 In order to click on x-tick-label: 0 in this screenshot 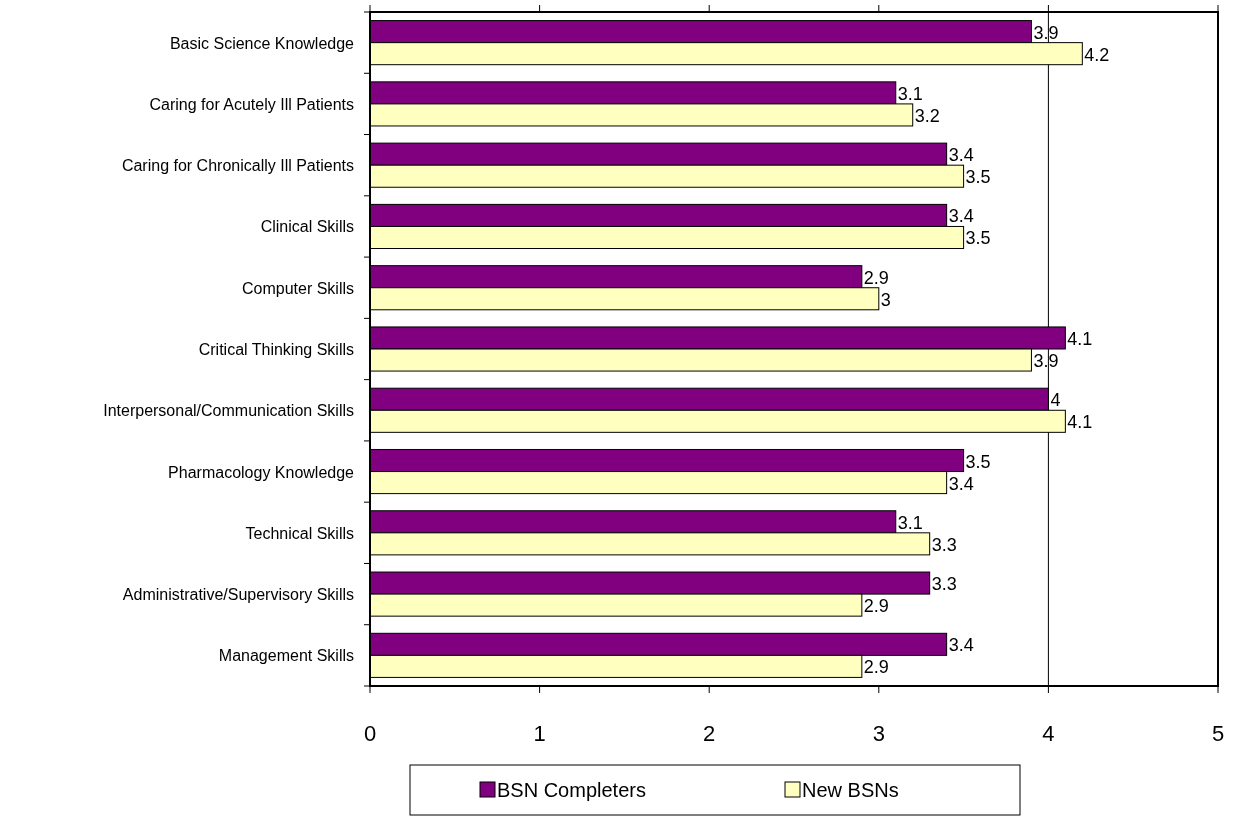, I will do `click(370, 733)`.